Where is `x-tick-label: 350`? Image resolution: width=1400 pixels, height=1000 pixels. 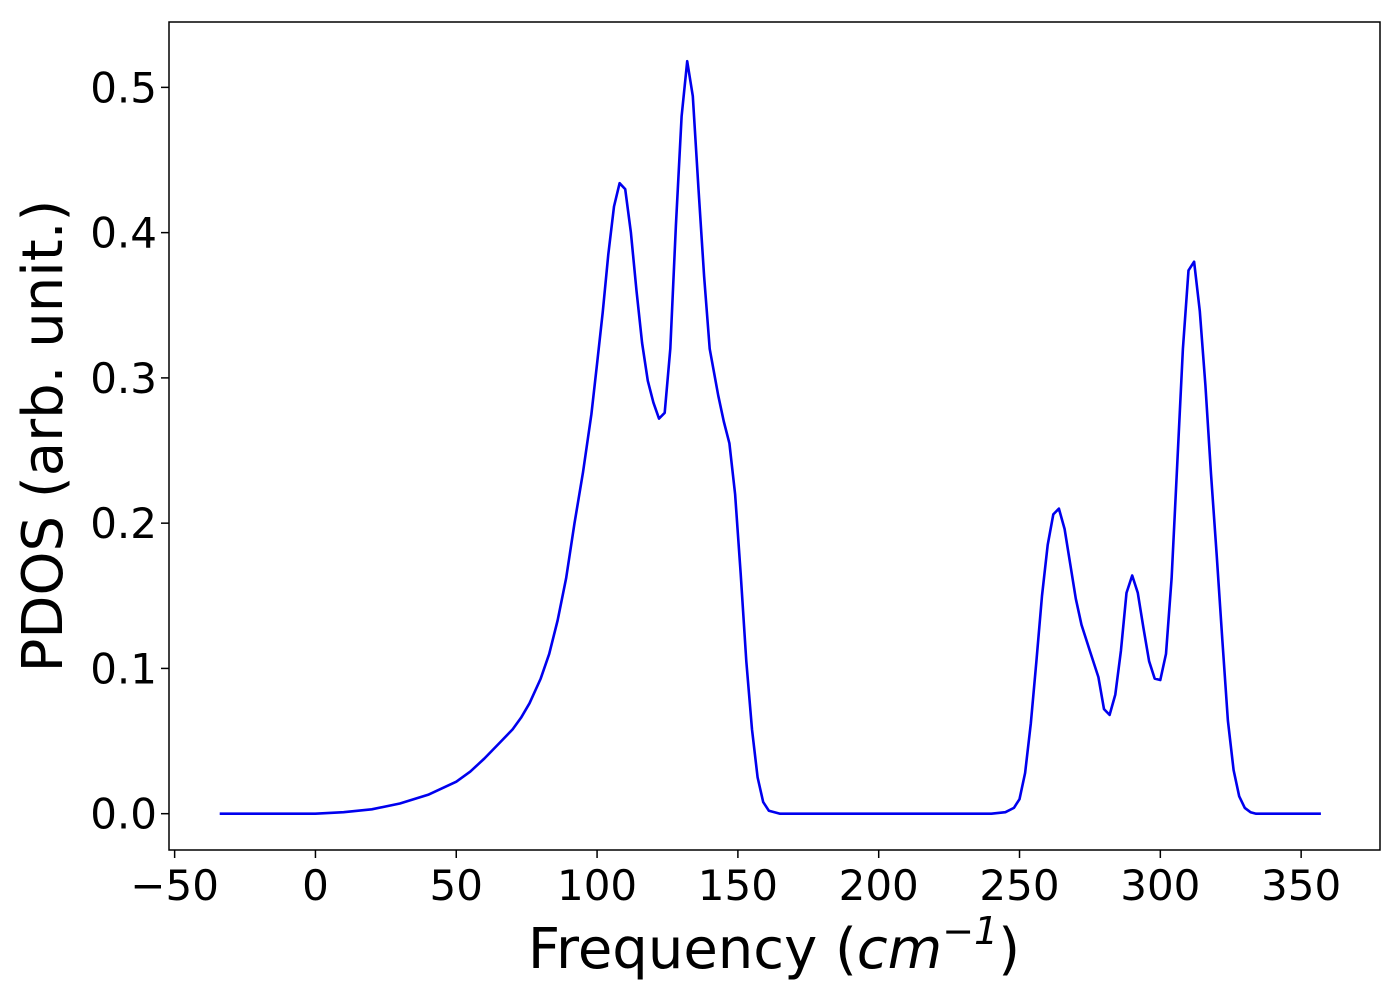
x-tick-label: 350 is located at coordinates (1301, 885).